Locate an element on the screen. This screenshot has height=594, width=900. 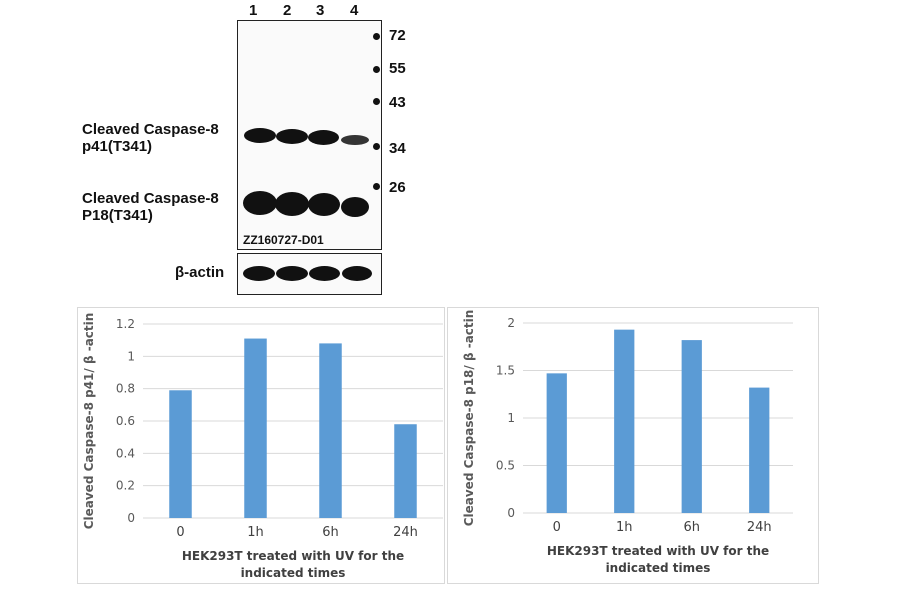
y-tick-label: 2 is located at coordinates (511, 323).